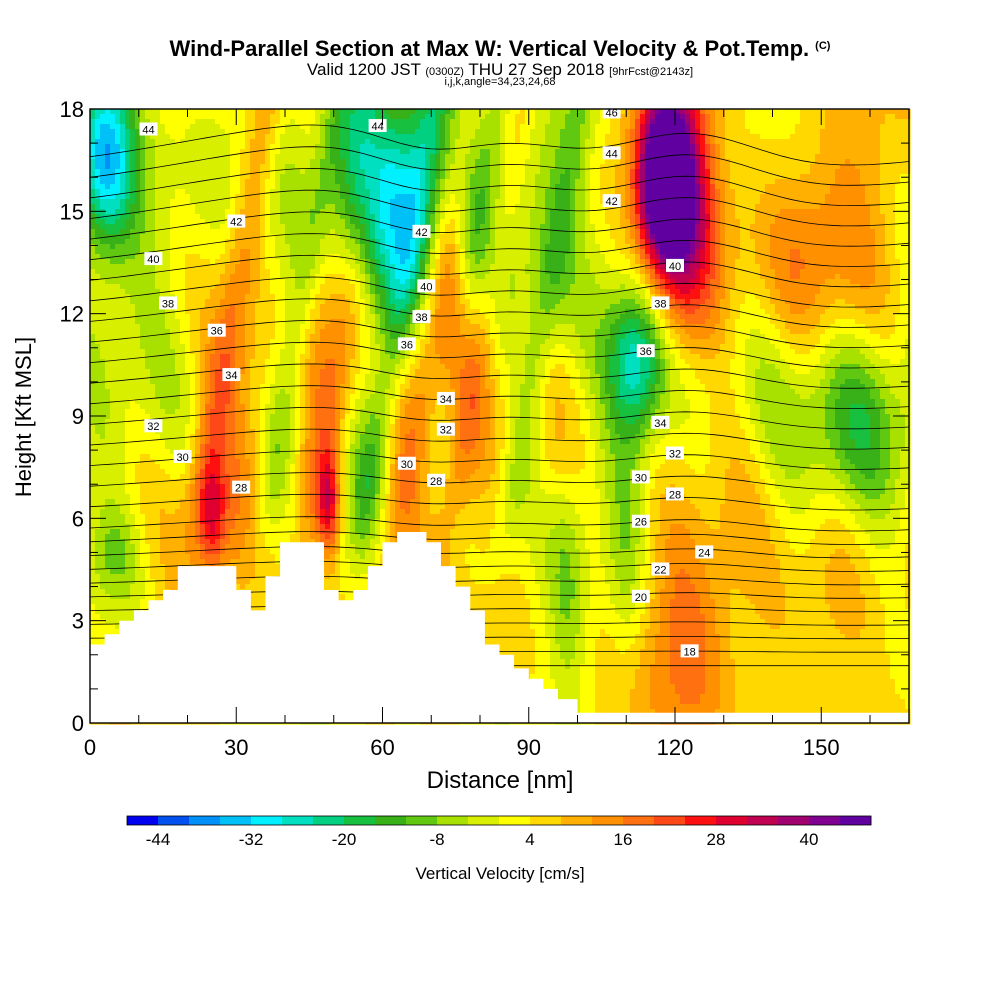 The image size is (1000, 1000). Describe the element at coordinates (78, 416) in the screenshot. I see `y-tick-label: 9` at that location.